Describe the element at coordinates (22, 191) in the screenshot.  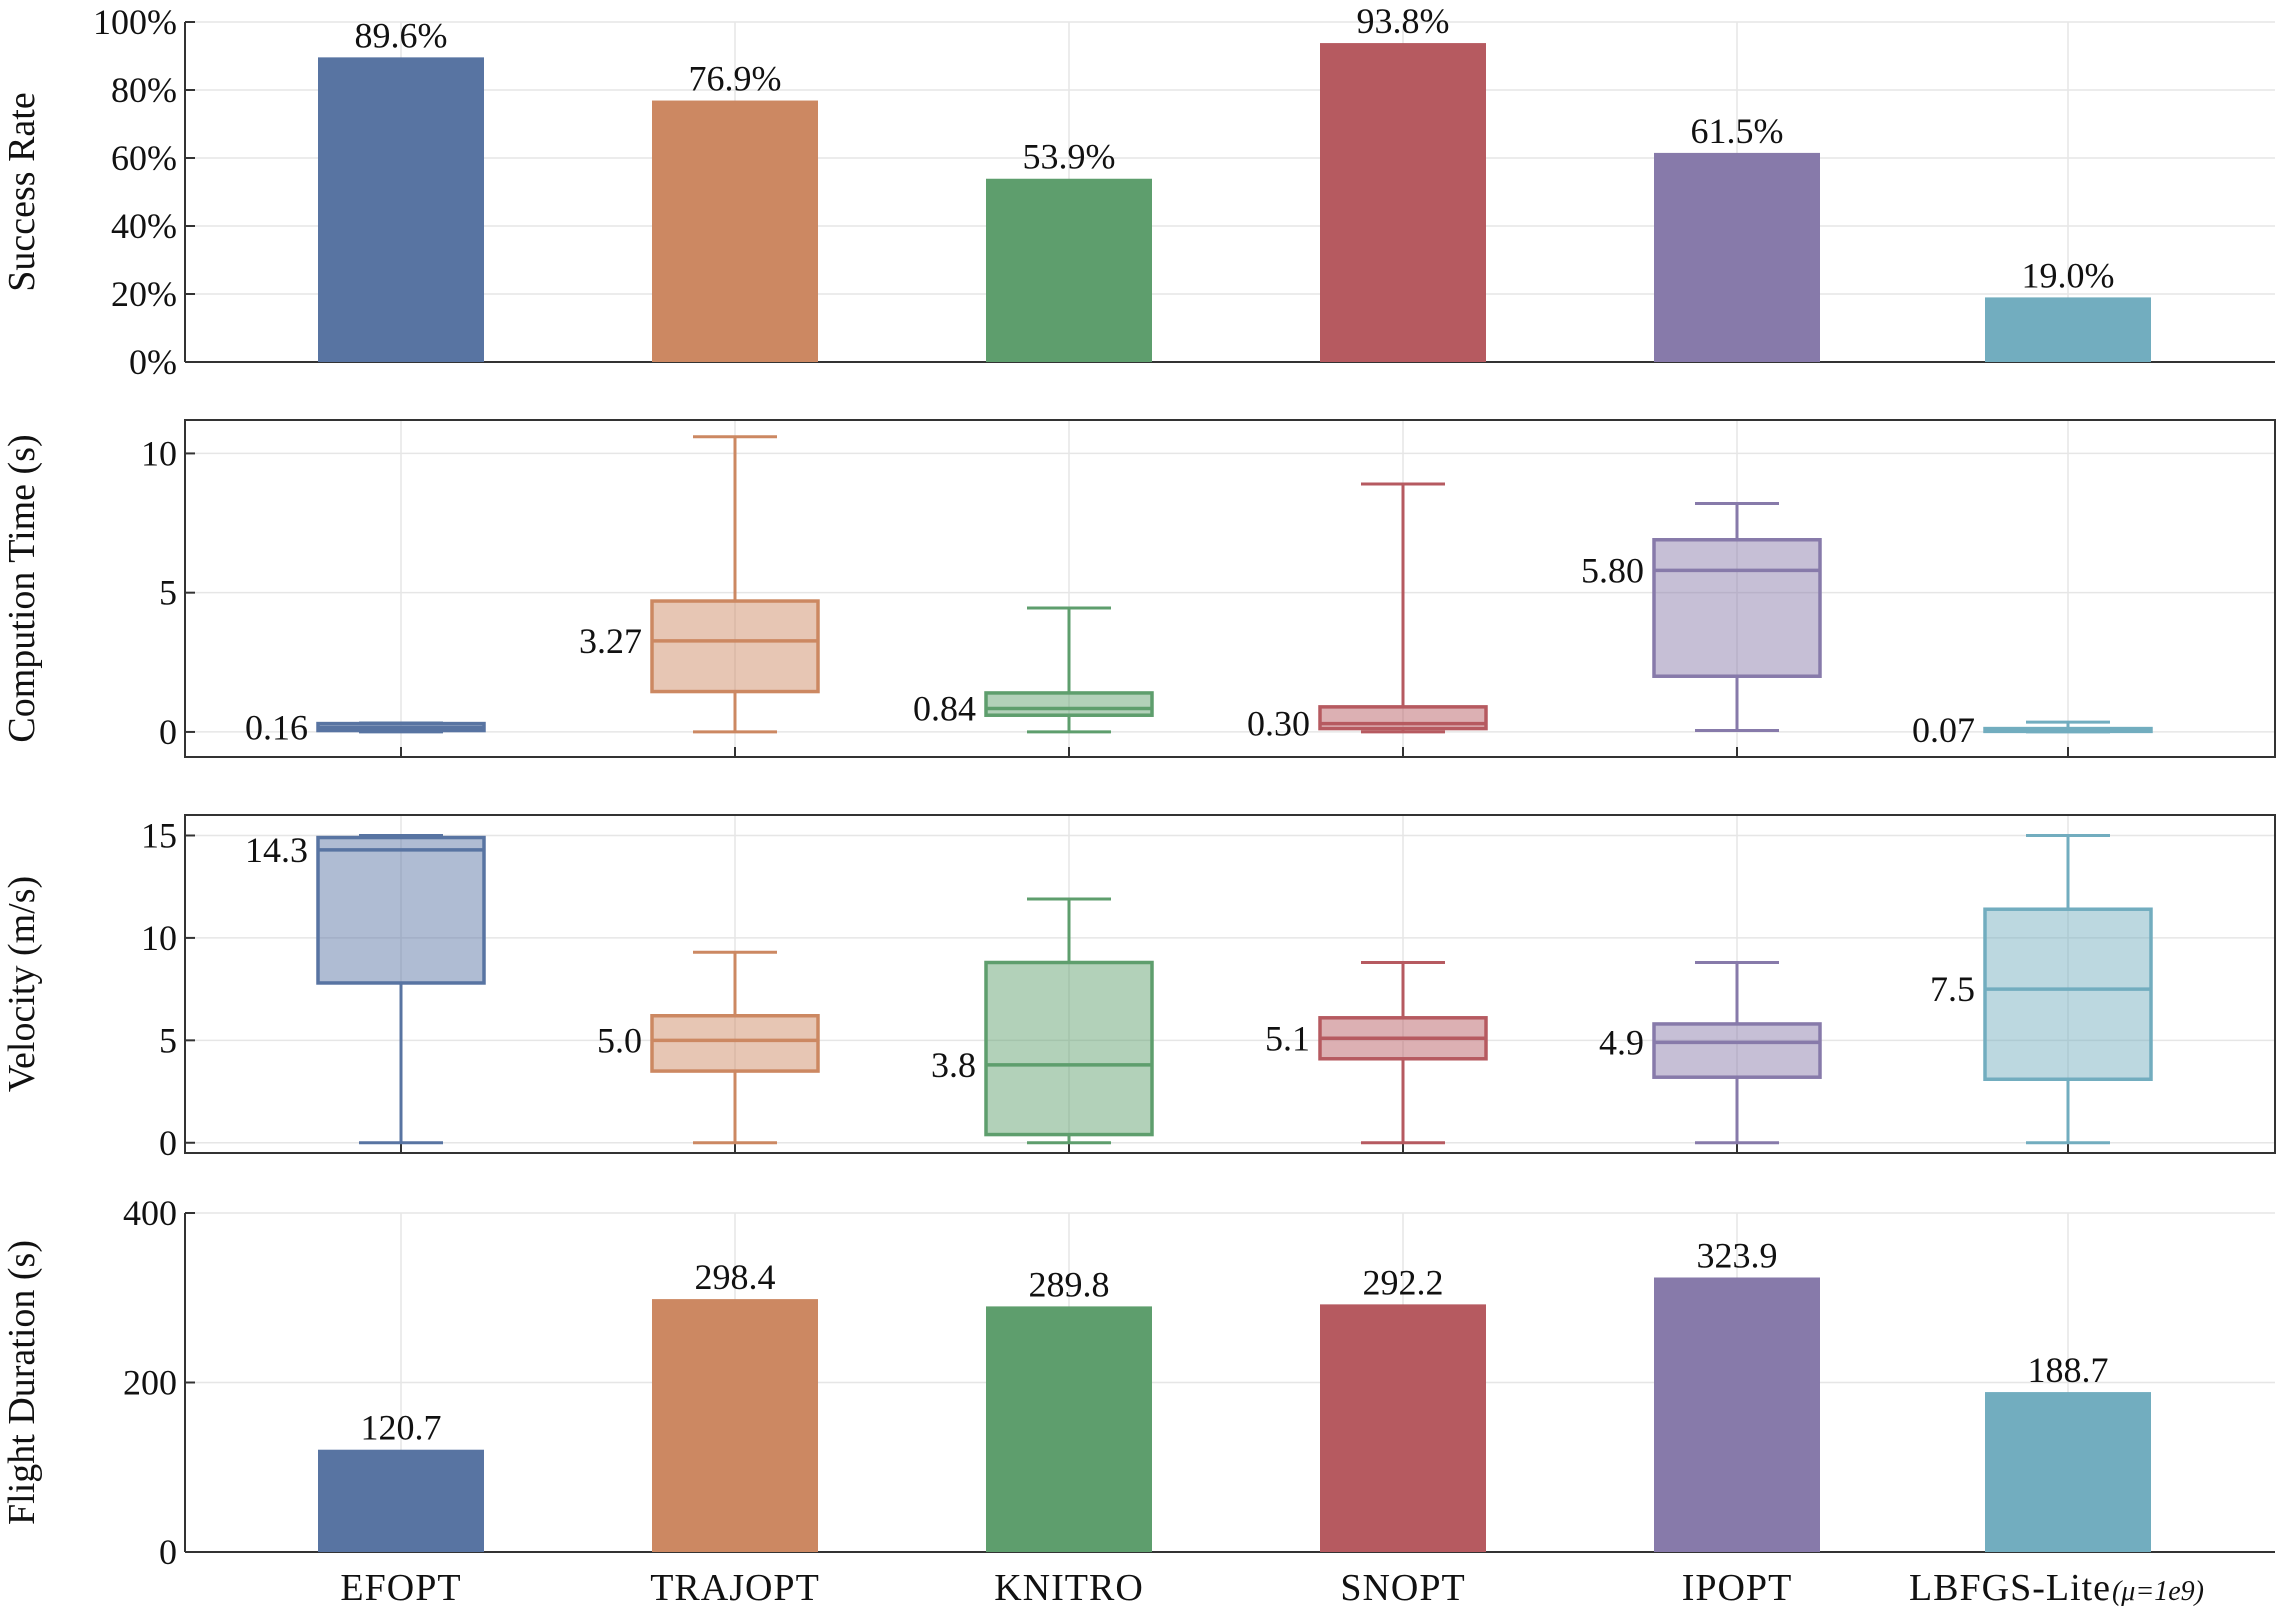
I see `y-axis-title: Success Rate` at that location.